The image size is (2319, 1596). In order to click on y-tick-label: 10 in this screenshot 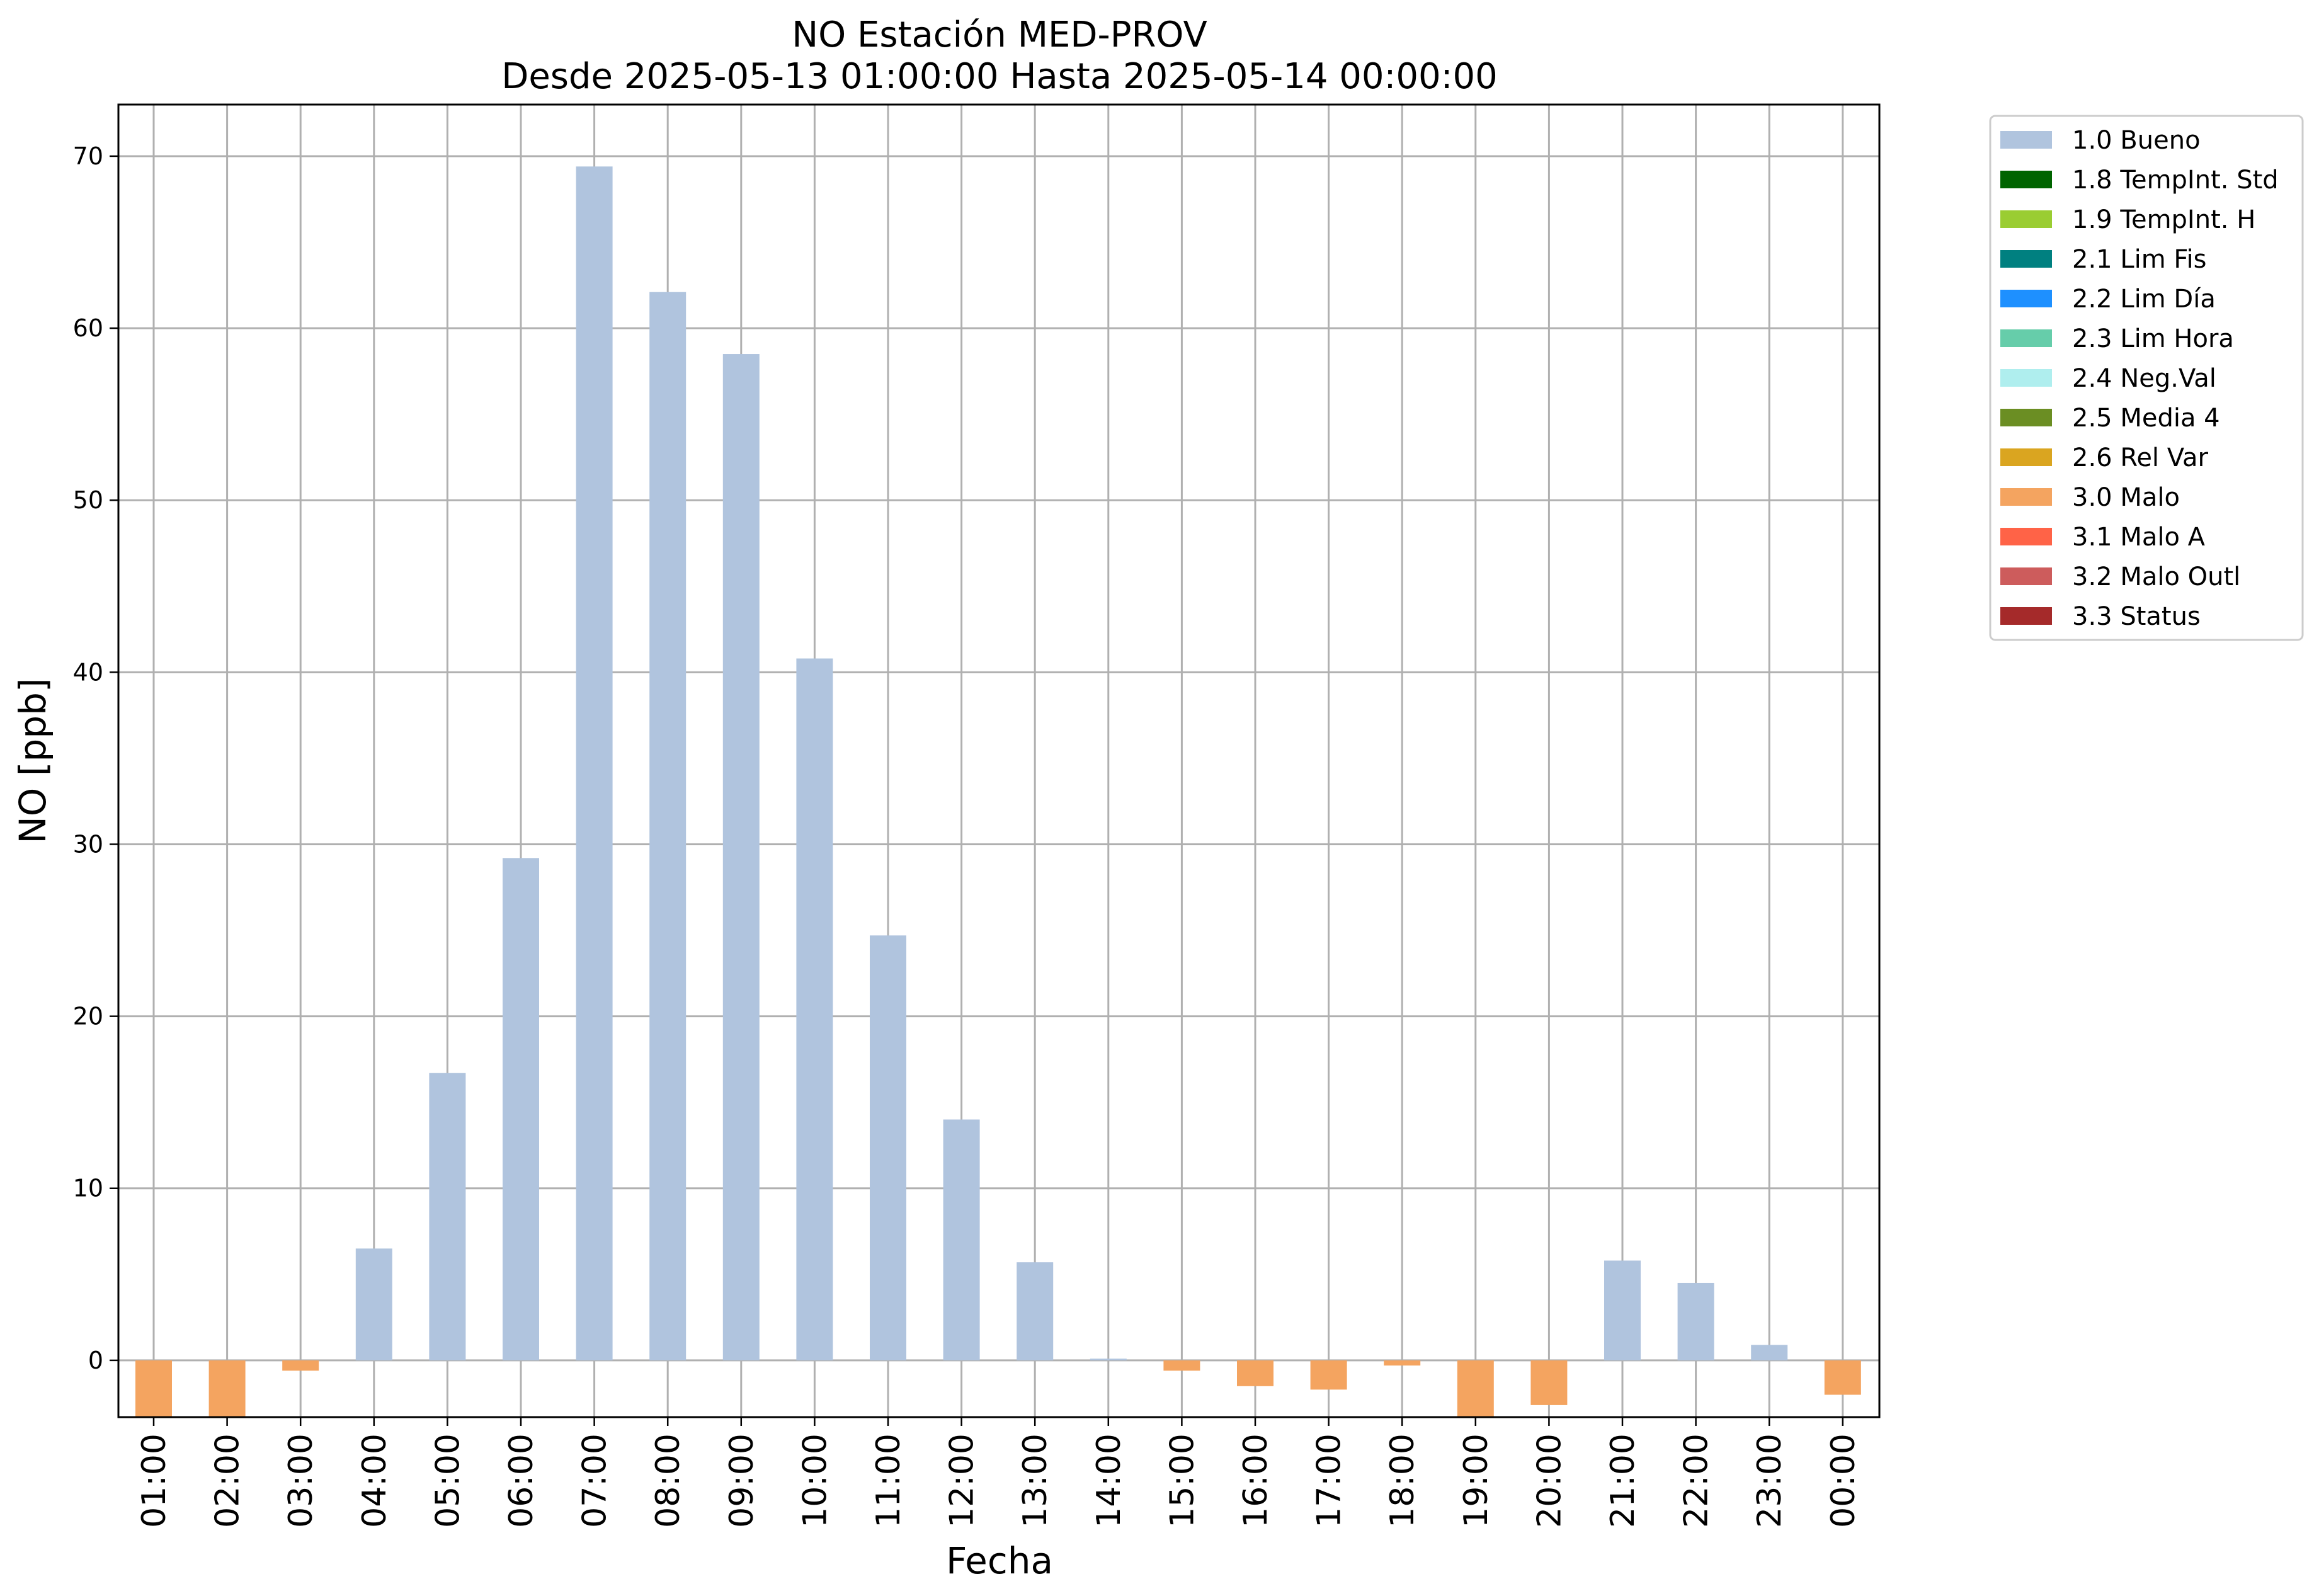, I will do `click(88, 1188)`.